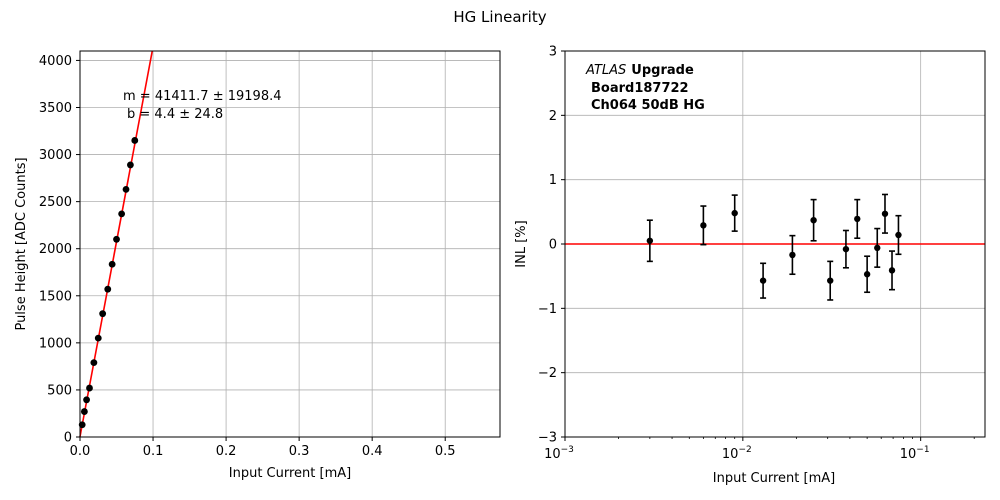 The height and width of the screenshot is (500, 1000). What do you see at coordinates (80, 451) in the screenshot?
I see `linearity-x-tick-label: 0.0` at bounding box center [80, 451].